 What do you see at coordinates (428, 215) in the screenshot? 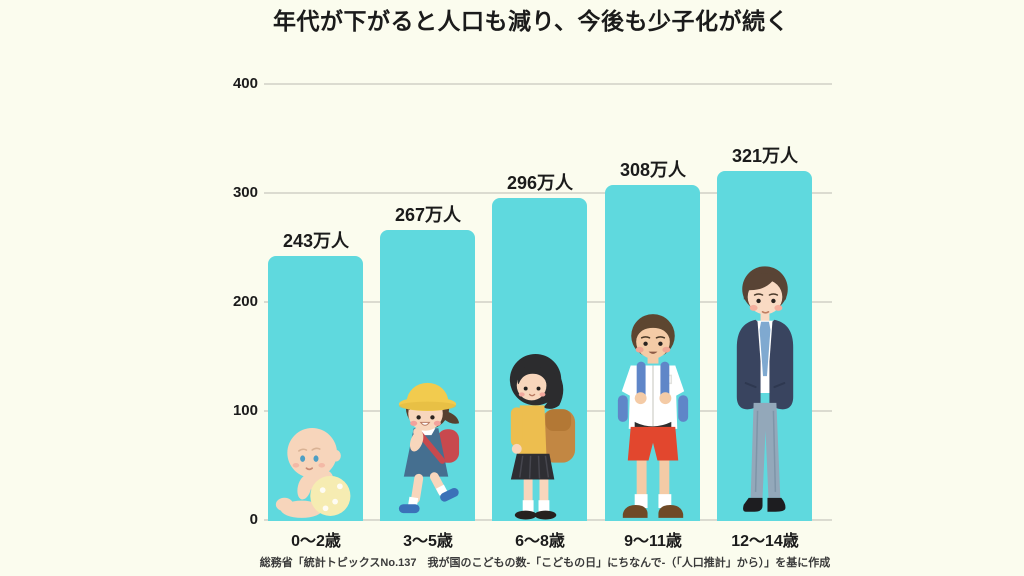
I see `bar-value-label: 267万人` at bounding box center [428, 215].